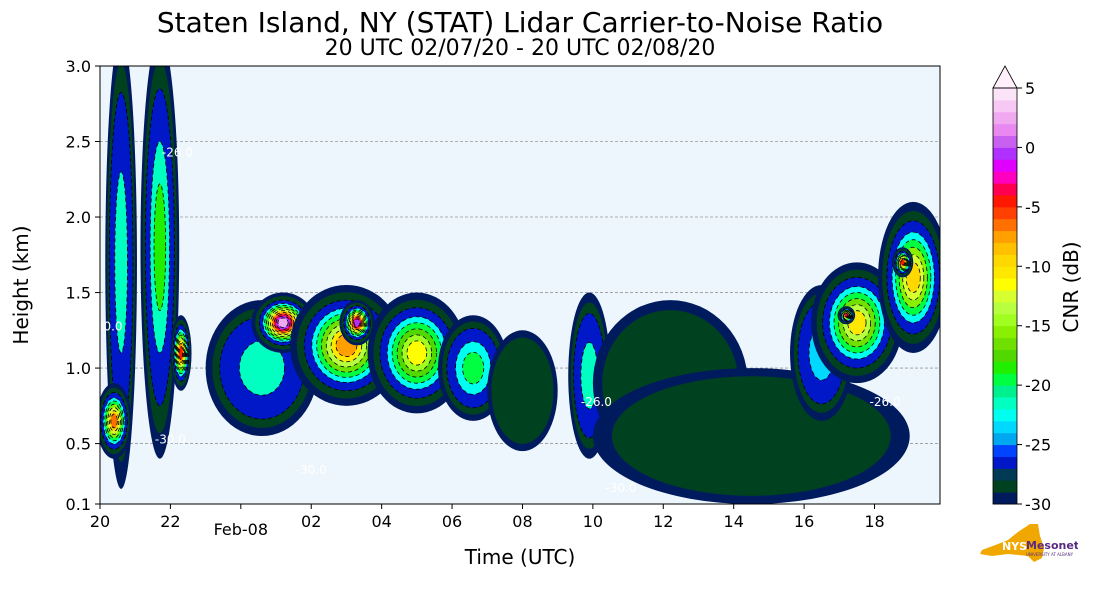 Image resolution: width=1093 pixels, height=600 pixels. What do you see at coordinates (78, 142) in the screenshot?
I see `y-tick-label: 2.5` at bounding box center [78, 142].